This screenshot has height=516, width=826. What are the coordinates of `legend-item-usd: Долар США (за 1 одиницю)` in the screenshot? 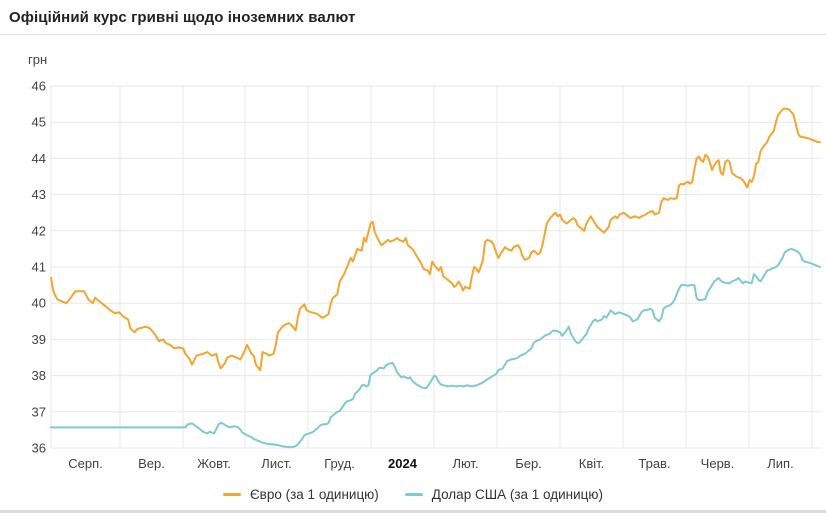 It's located at (504, 494).